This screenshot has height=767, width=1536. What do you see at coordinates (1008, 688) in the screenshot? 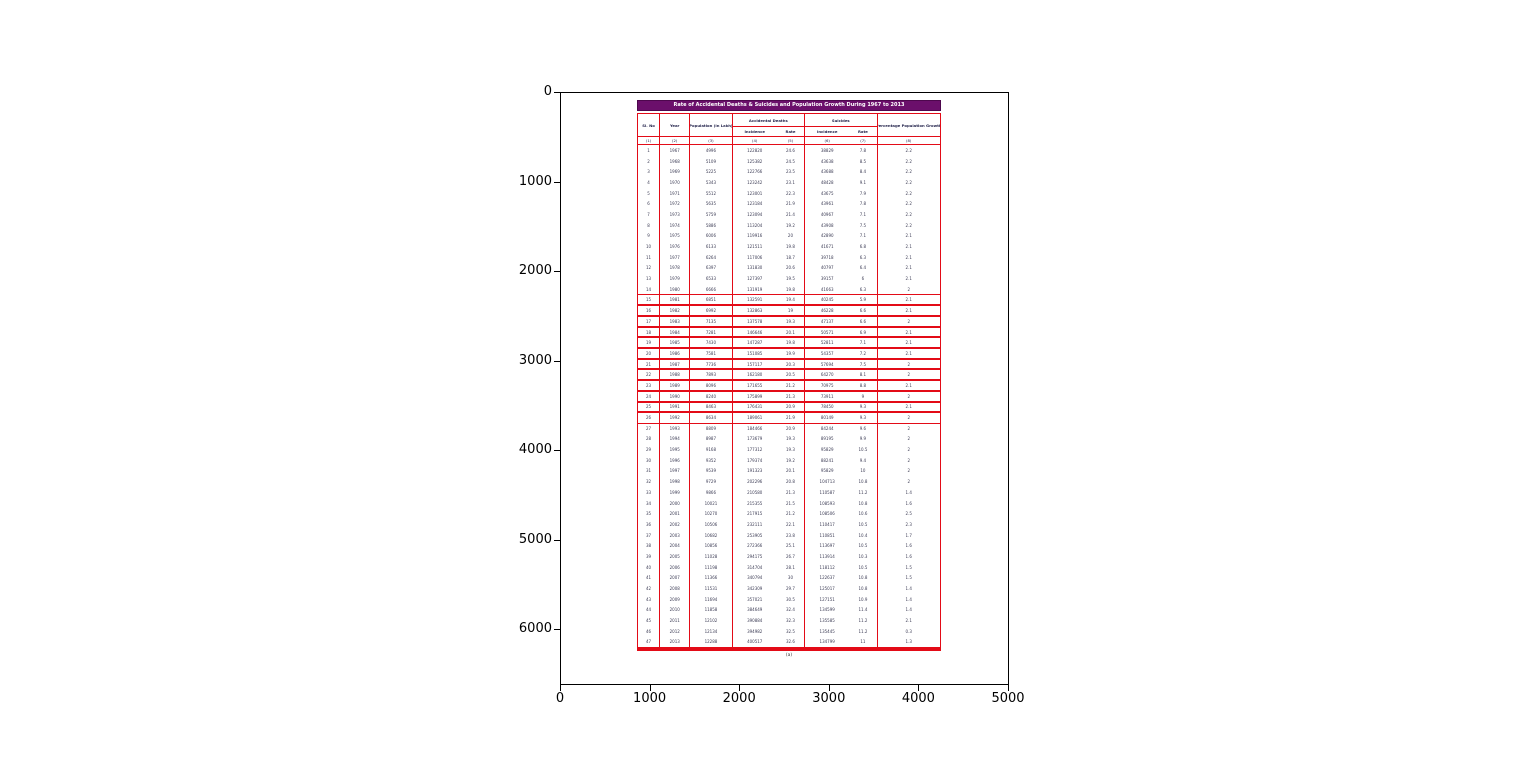
I see `x-tick-mark` at bounding box center [1008, 688].